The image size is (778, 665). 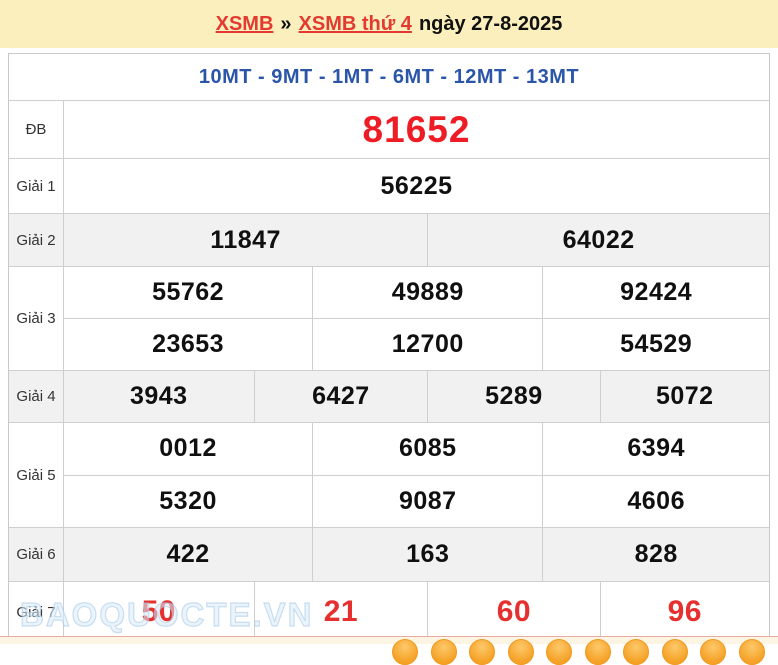 What do you see at coordinates (36, 554) in the screenshot?
I see `prize-label: Giải 6` at bounding box center [36, 554].